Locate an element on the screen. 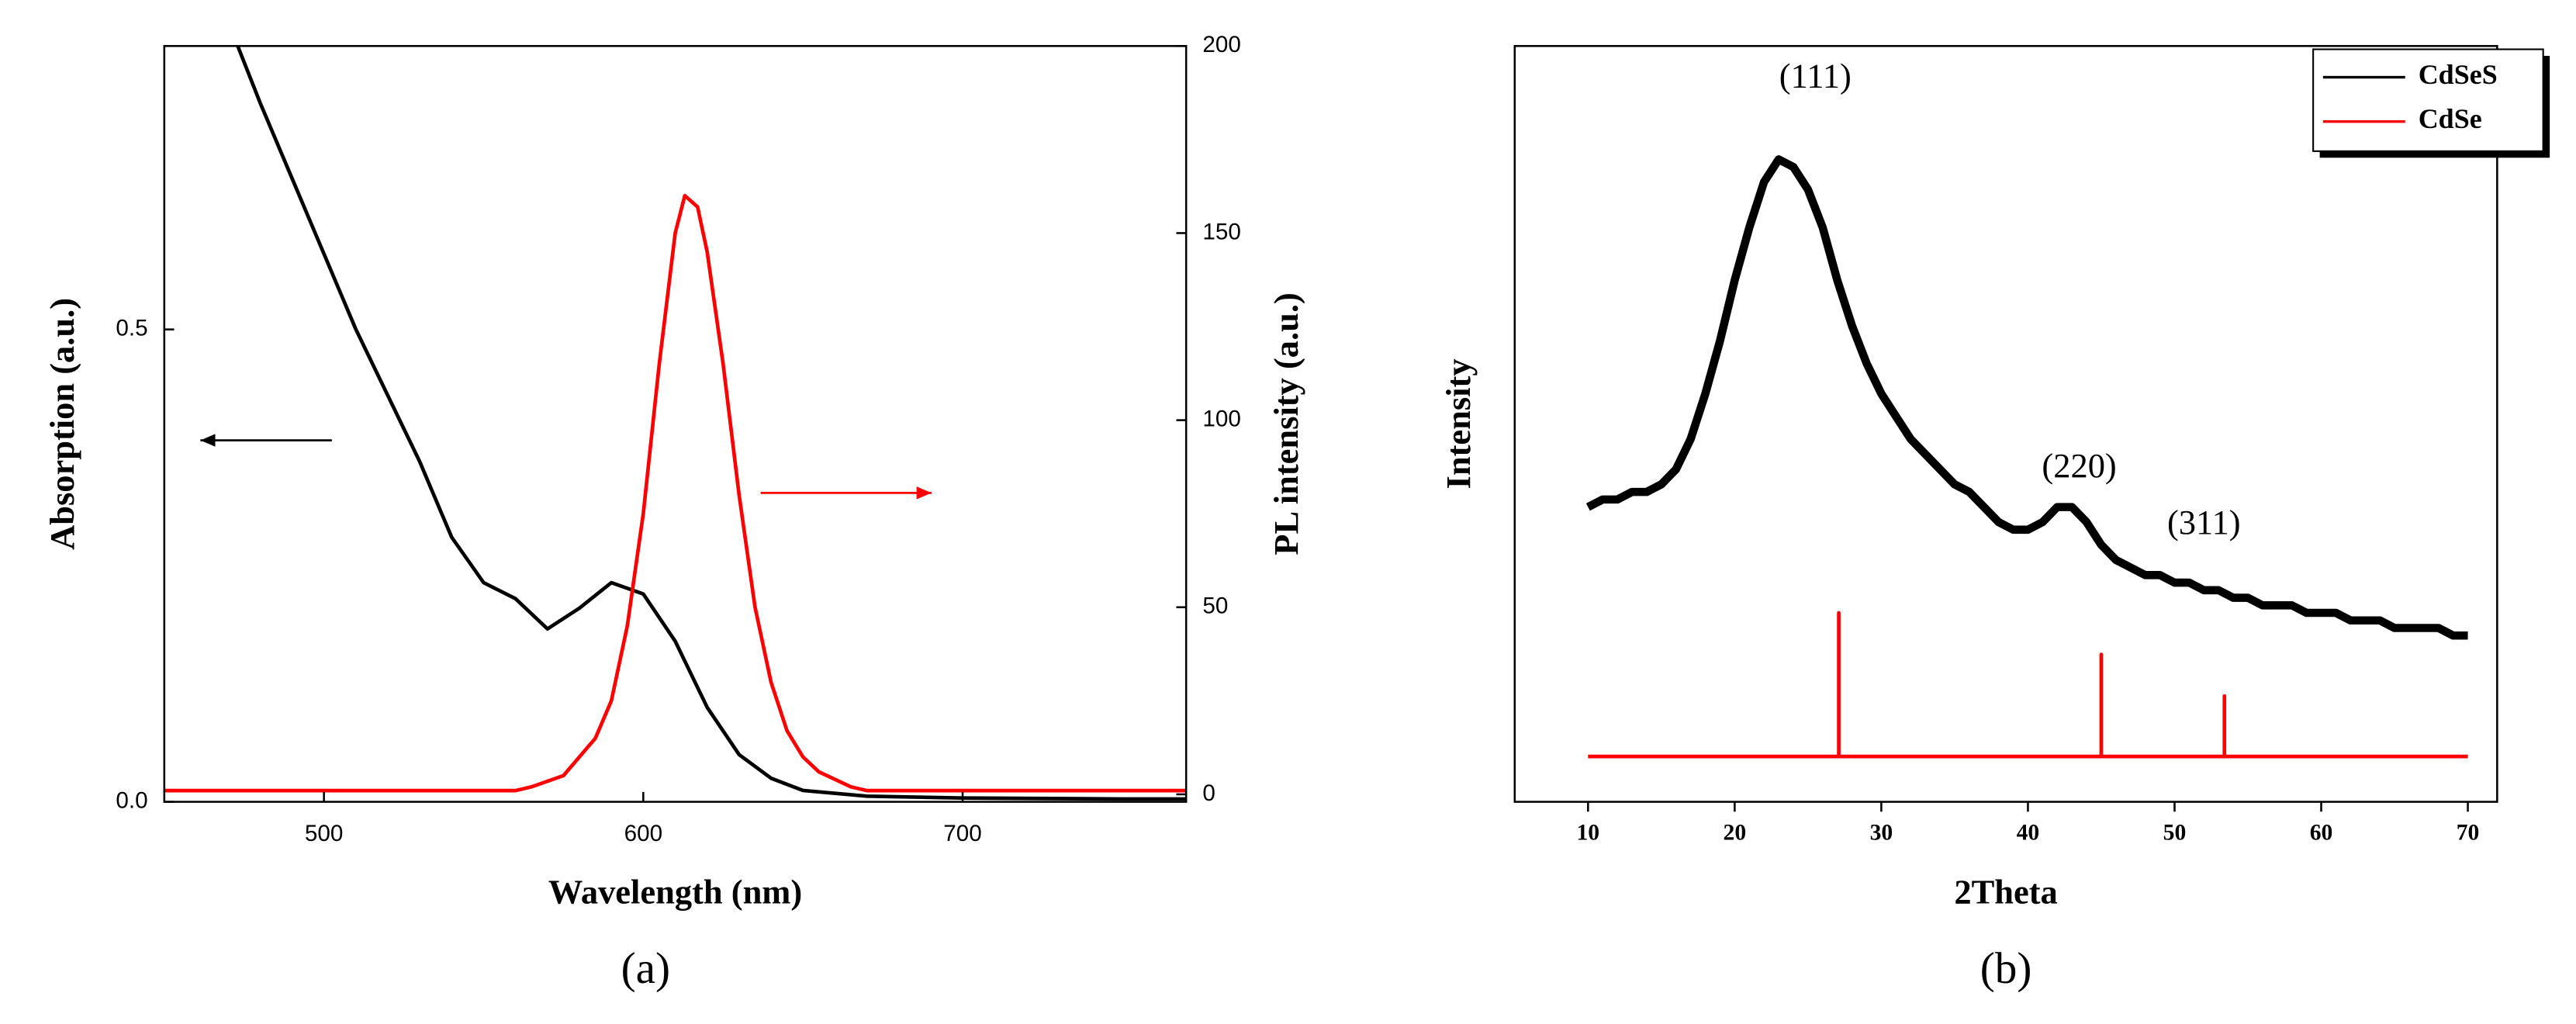 The image size is (2576, 1024). x-tick-label: 50 is located at coordinates (2175, 833).